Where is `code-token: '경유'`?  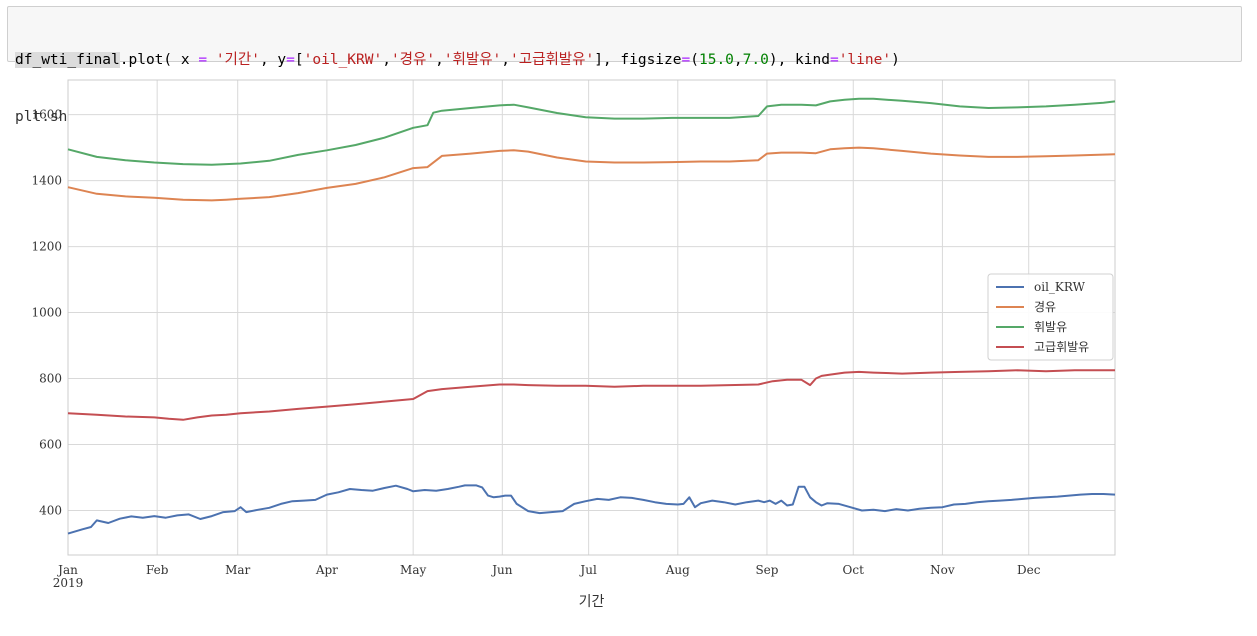
code-token: '경유' is located at coordinates (413, 60).